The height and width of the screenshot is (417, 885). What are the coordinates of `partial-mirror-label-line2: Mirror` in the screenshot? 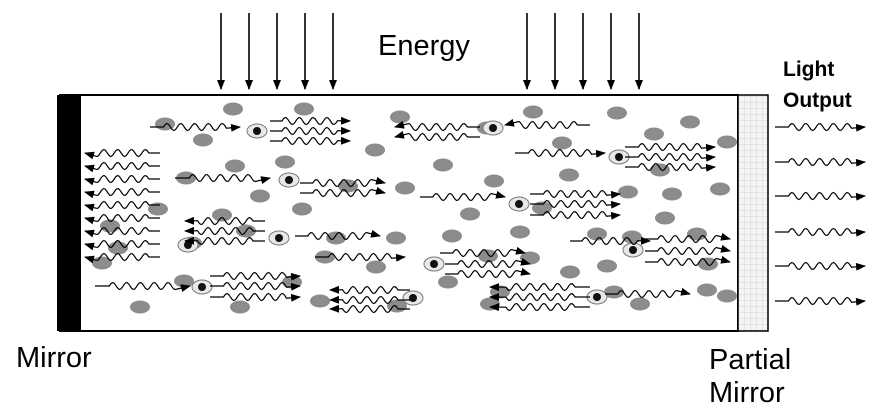 It's located at (747, 393).